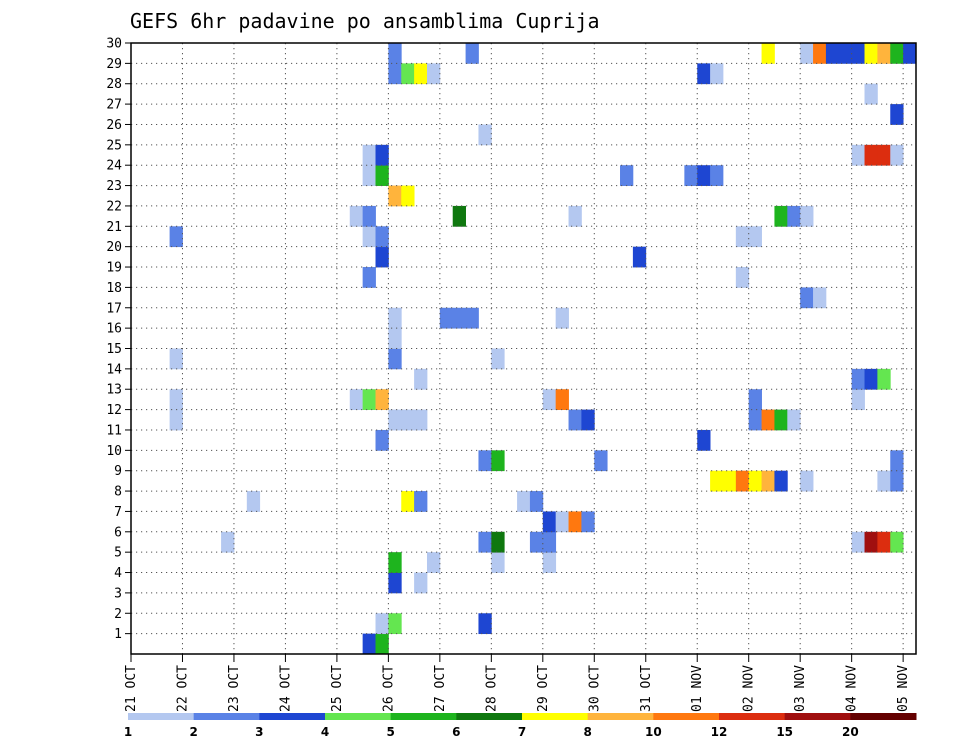  What do you see at coordinates (114, 186) in the screenshot?
I see `y-tick-label: 23` at bounding box center [114, 186].